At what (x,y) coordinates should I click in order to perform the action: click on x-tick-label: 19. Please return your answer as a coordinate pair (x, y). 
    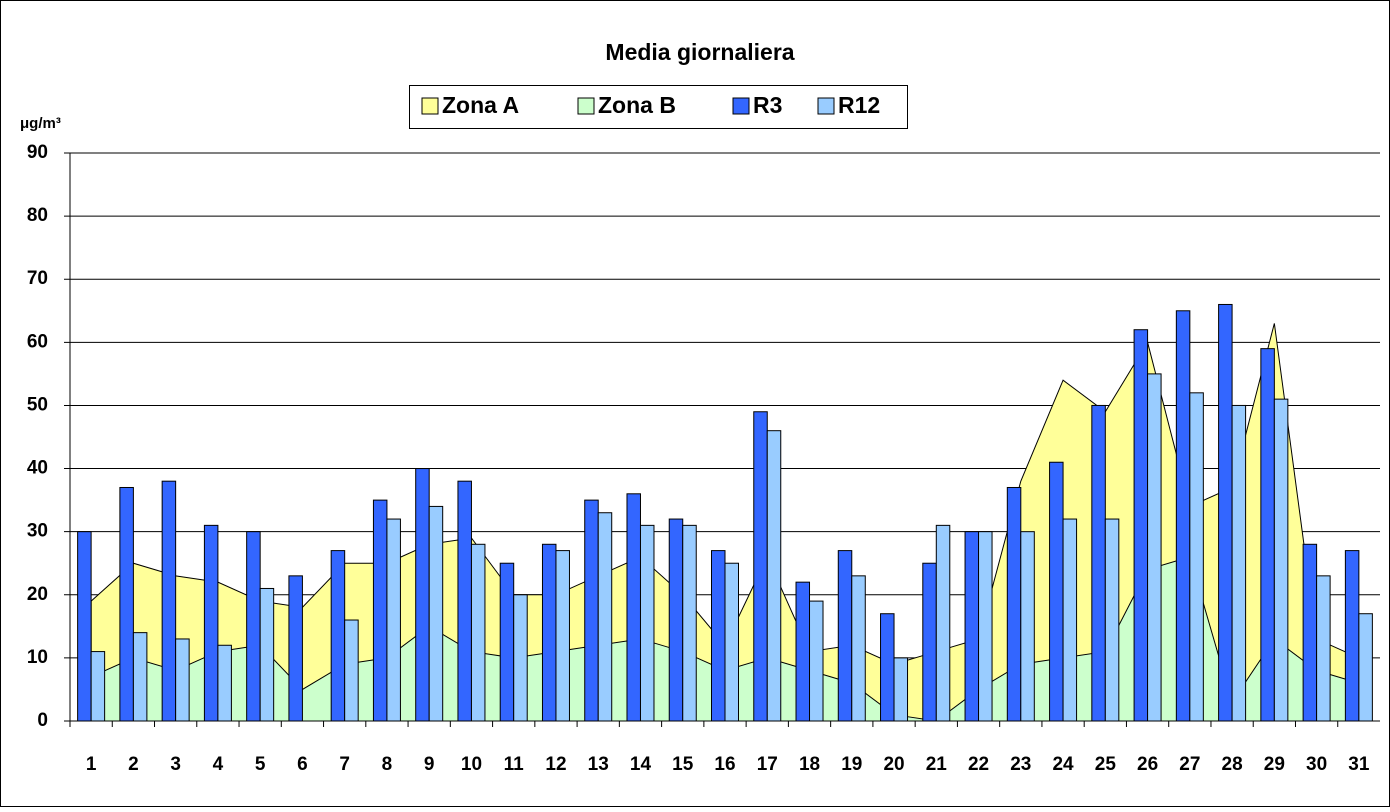
    Looking at the image, I should click on (851, 764).